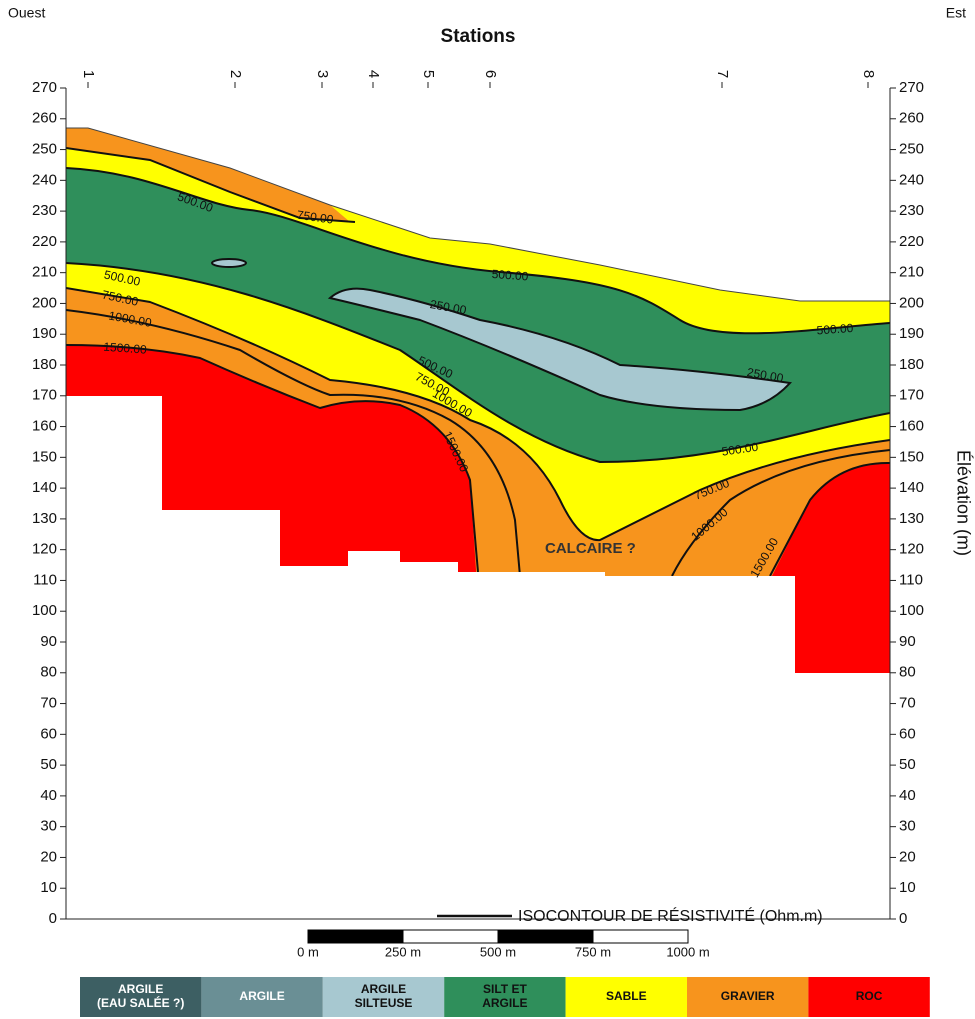 Image resolution: width=975 pixels, height=1019 pixels. What do you see at coordinates (48, 856) in the screenshot?
I see `y-tick-label: 20` at bounding box center [48, 856].